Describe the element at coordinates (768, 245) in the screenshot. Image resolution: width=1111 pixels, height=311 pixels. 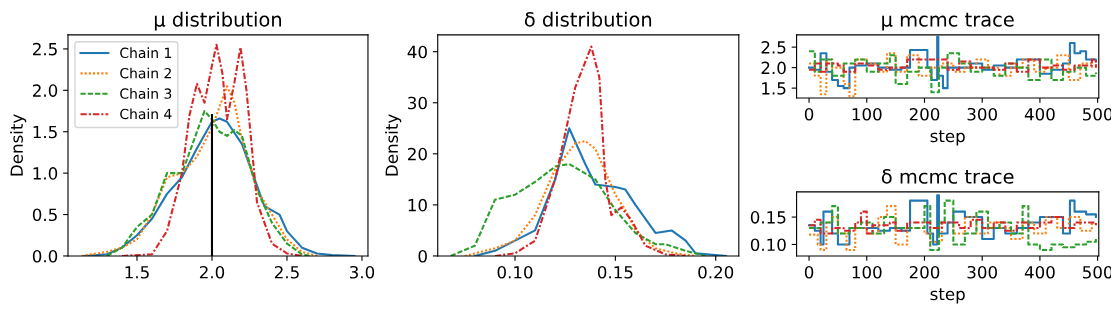
I see `y-tick-label: 0.10` at that location.